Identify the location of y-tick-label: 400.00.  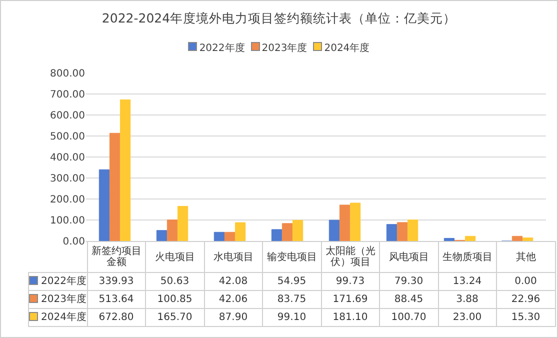
(67, 158).